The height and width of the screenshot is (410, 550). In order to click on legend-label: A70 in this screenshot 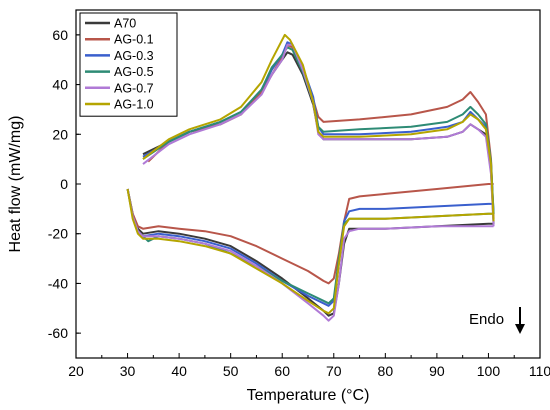, I will do `click(125, 24)`.